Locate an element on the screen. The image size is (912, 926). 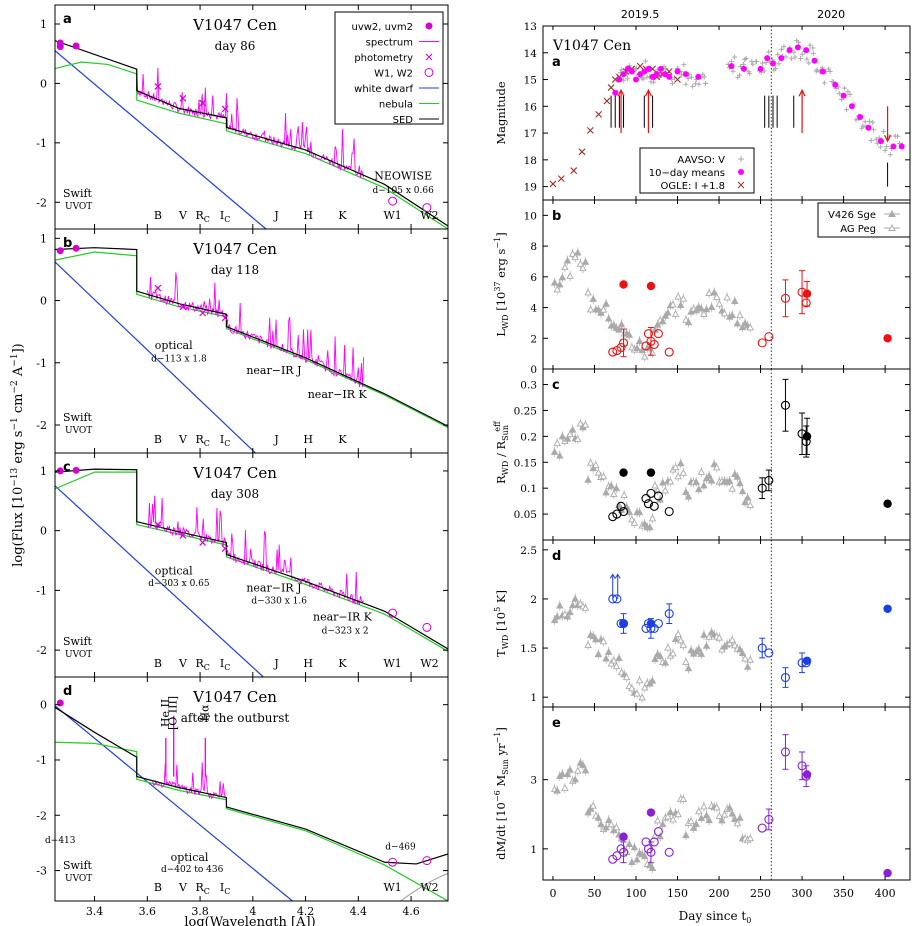
nebula-line is located at coordinates (251, 821).